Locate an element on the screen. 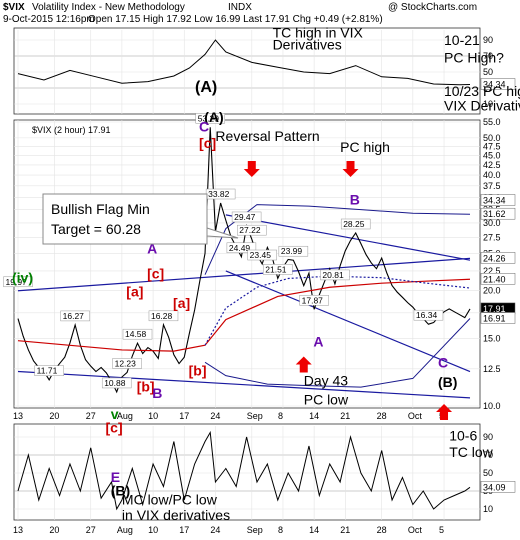 The height and width of the screenshot is (540, 520). main-y-tick-label: 40.0 is located at coordinates (492, 175).